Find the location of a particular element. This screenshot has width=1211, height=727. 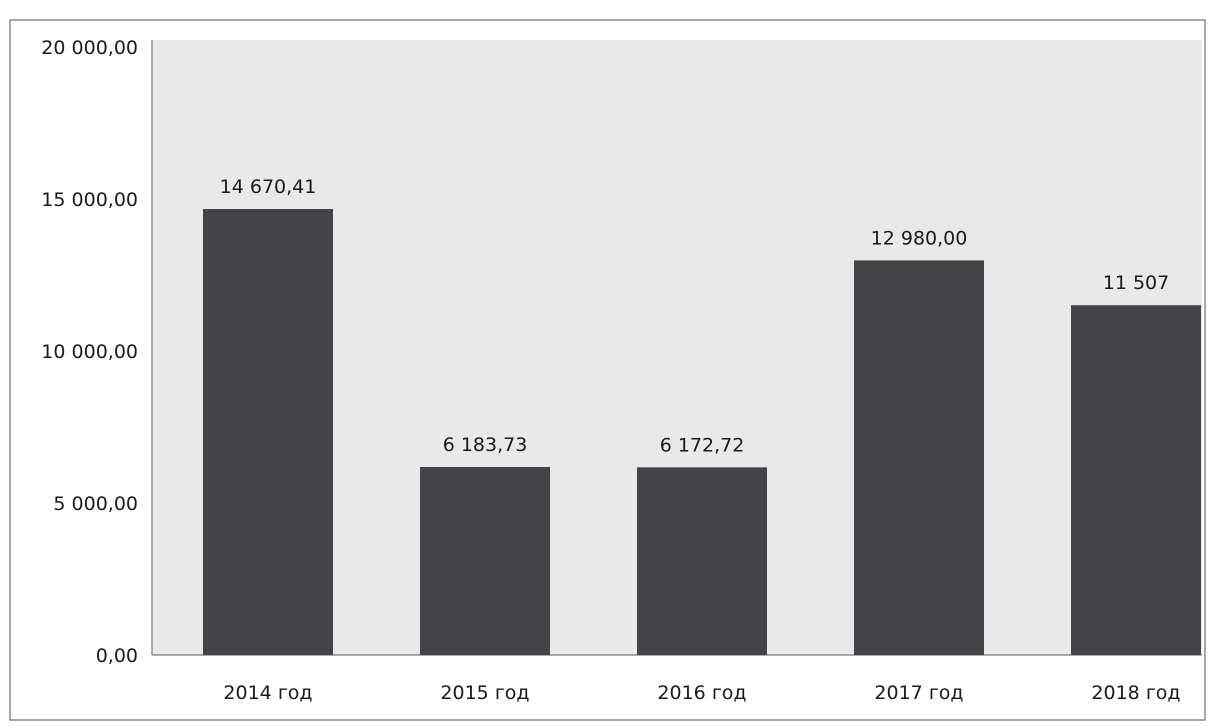

data-label: 14 670,41 is located at coordinates (268, 187).